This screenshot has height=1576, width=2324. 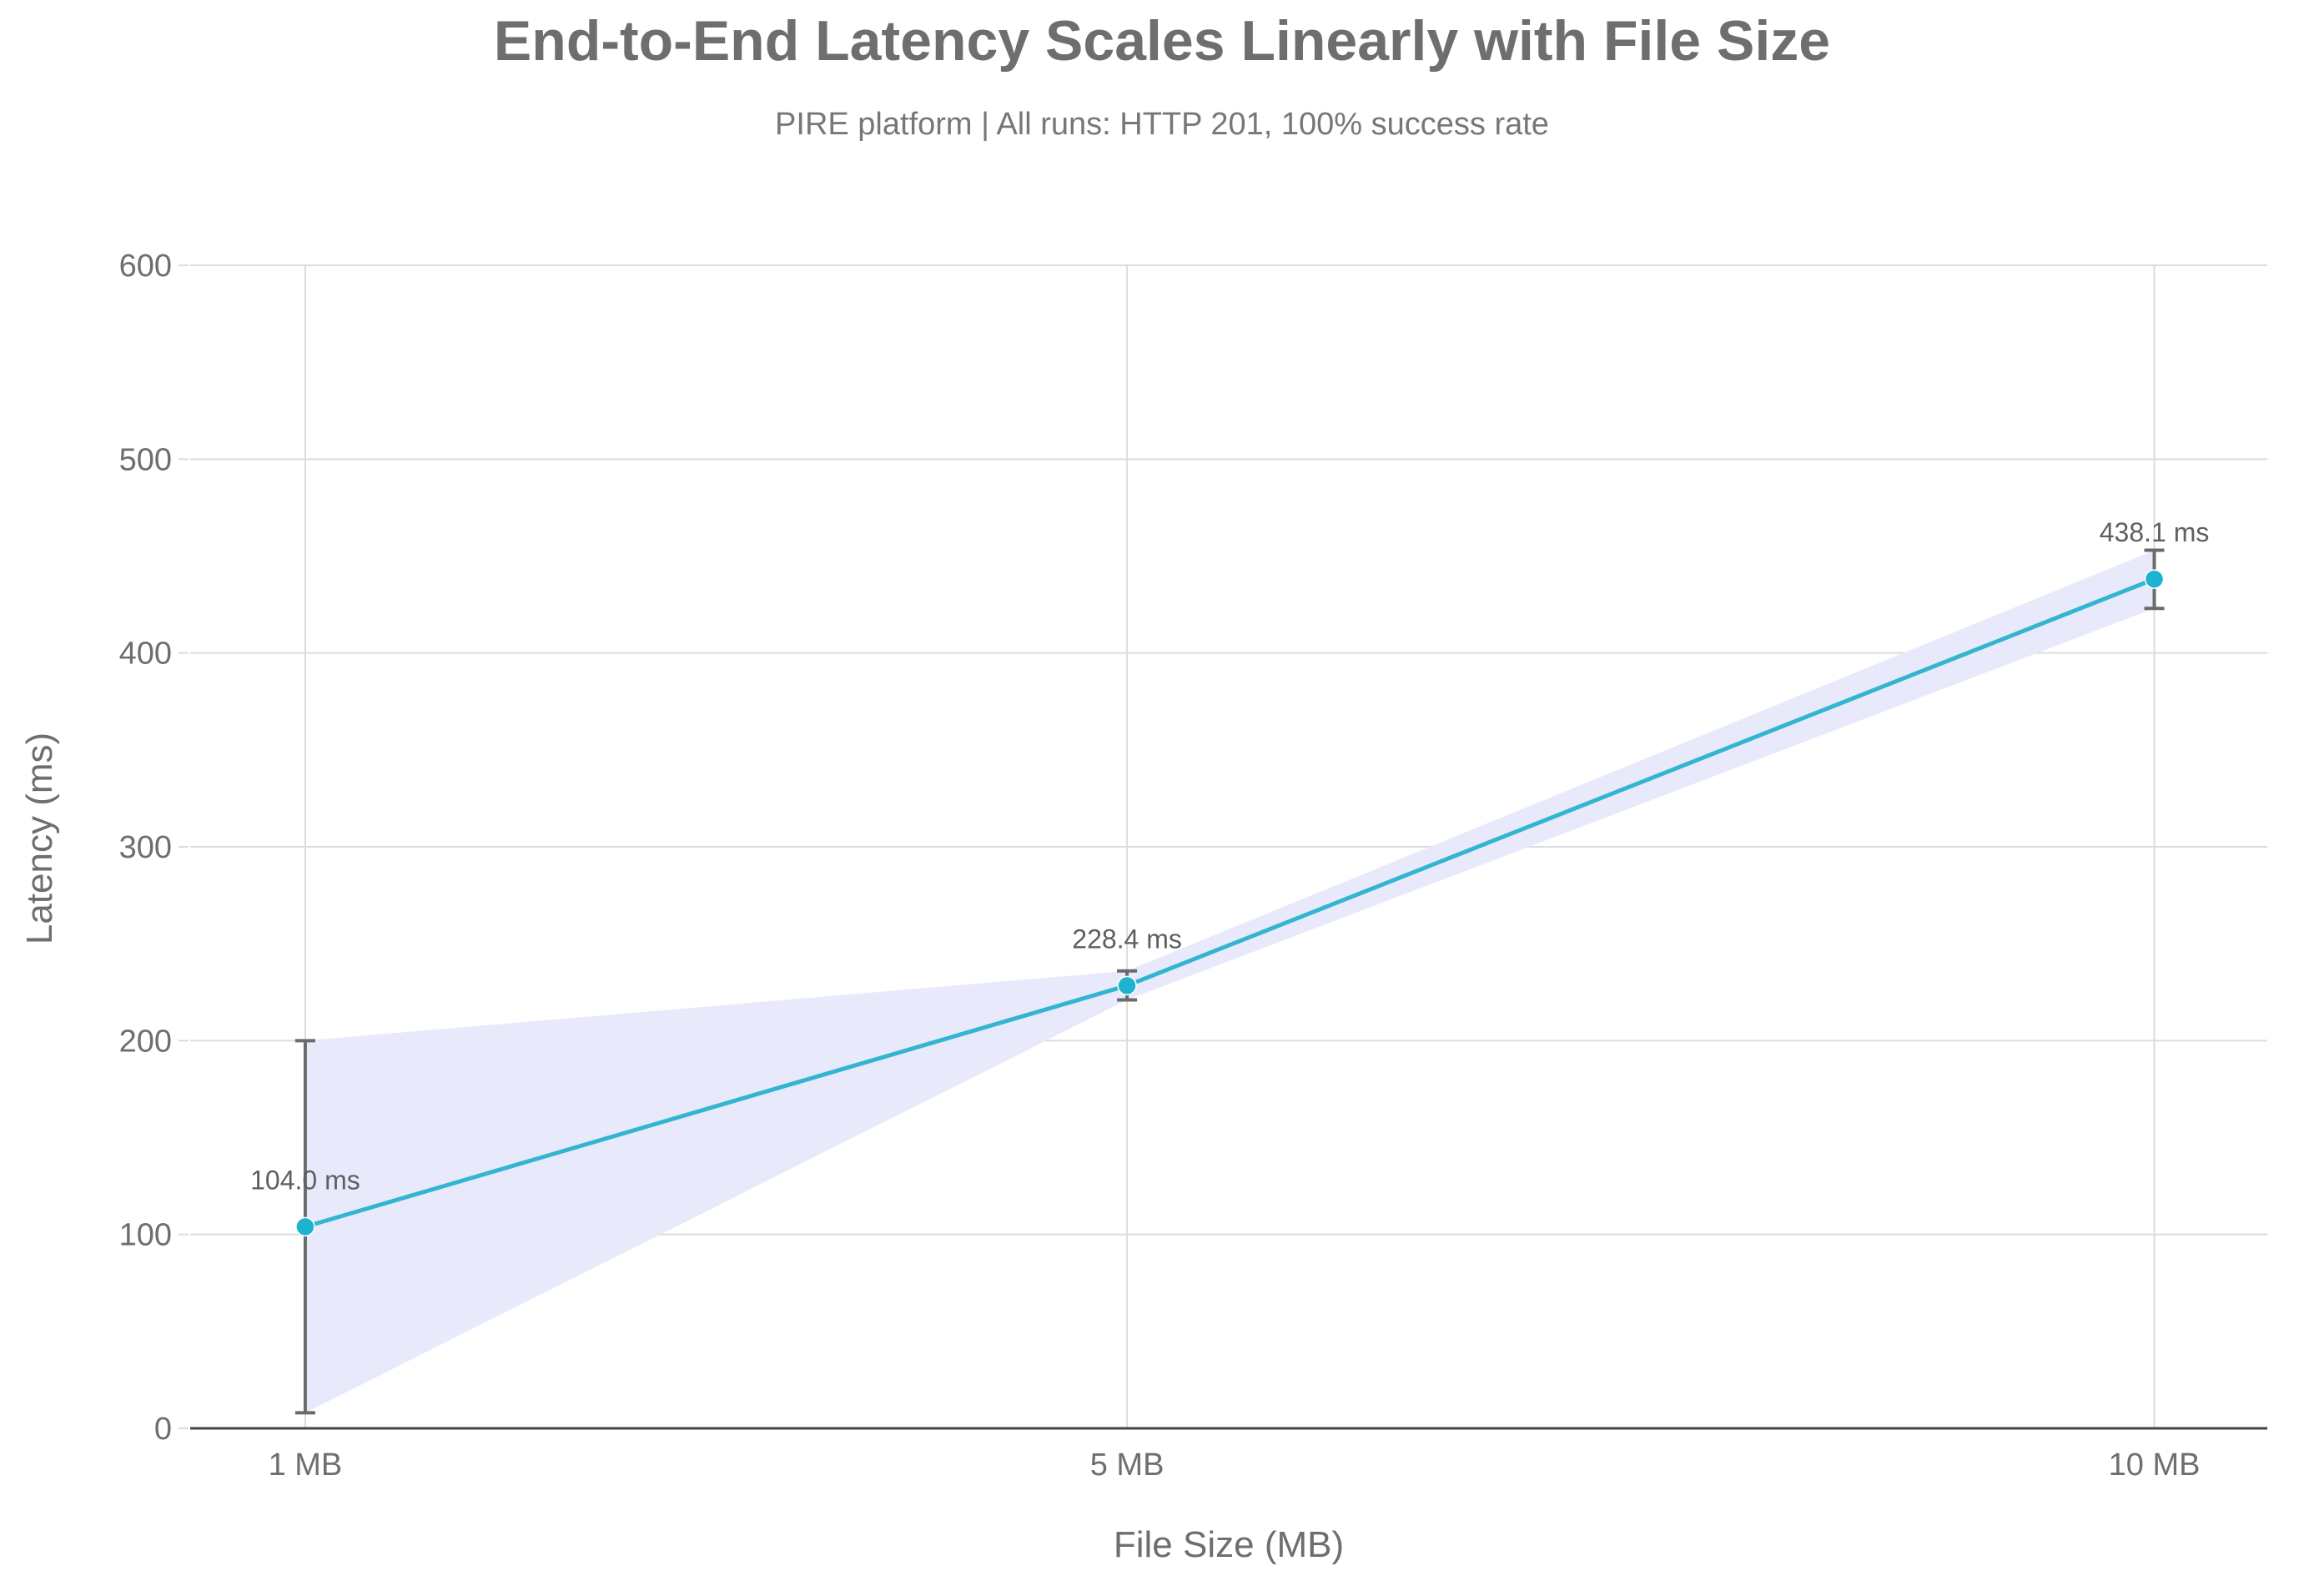 I want to click on y-tick-label: 0, so click(x=163, y=1429).